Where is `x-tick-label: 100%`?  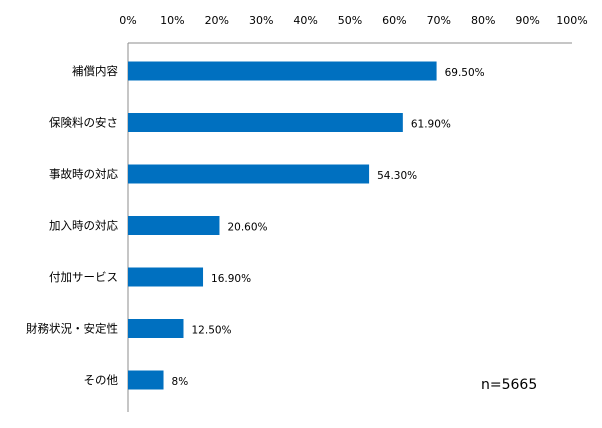
x-tick-label: 100% is located at coordinates (571, 20).